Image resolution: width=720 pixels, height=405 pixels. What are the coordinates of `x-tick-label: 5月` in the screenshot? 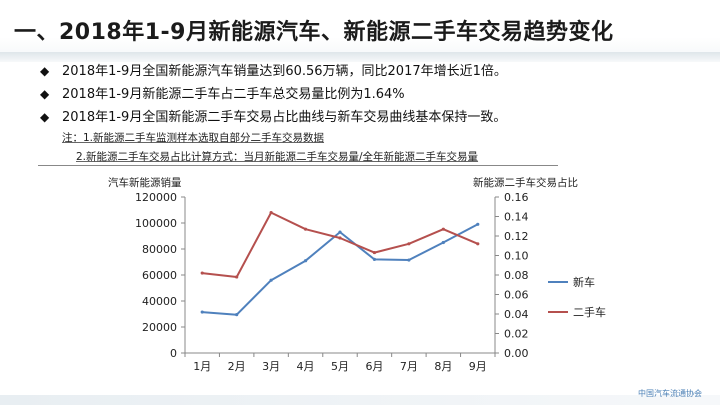 It's located at (340, 366).